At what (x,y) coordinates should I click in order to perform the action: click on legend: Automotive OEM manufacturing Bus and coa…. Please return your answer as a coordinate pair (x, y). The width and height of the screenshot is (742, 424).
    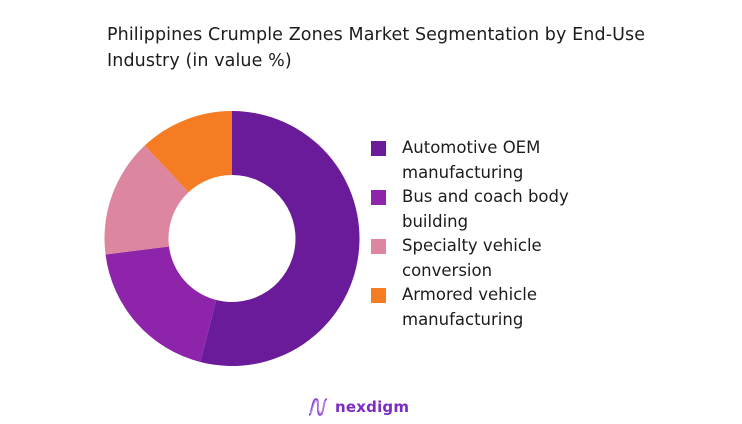
    Looking at the image, I should click on (486, 234).